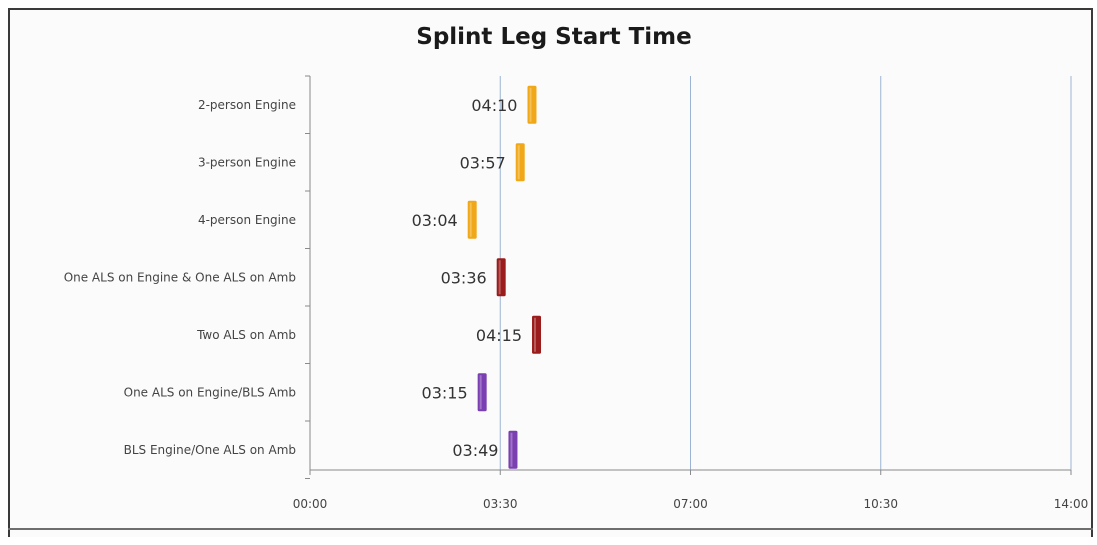 The height and width of the screenshot is (545, 1097). I want to click on data-label-1: 03:57, so click(483, 162).